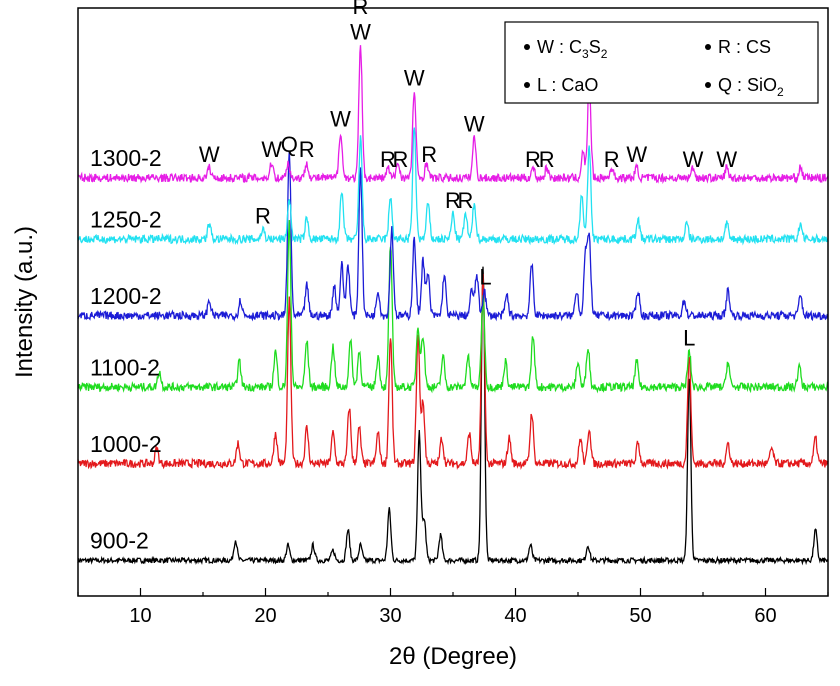 Image resolution: width=840 pixels, height=686 pixels. I want to click on legend-entry-q: Q : SiO2, so click(751, 87).